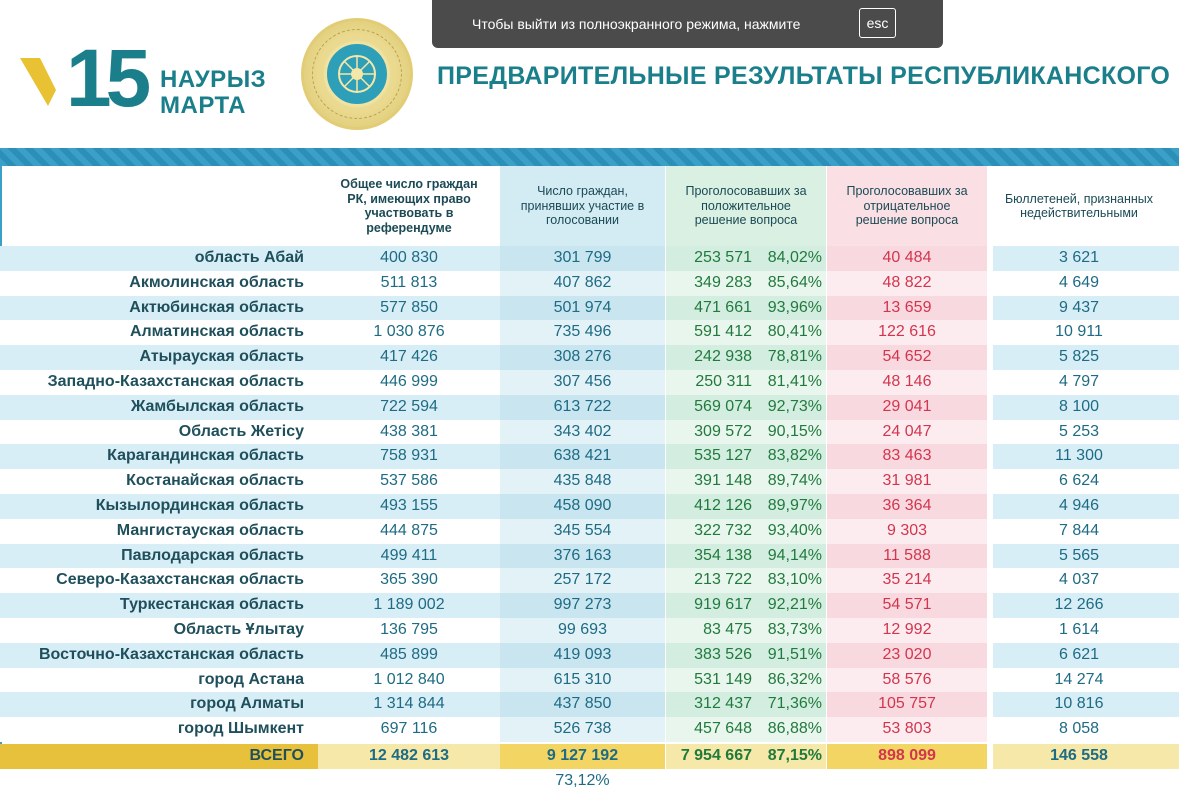  I want to click on no-count: 83 463, so click(907, 456).